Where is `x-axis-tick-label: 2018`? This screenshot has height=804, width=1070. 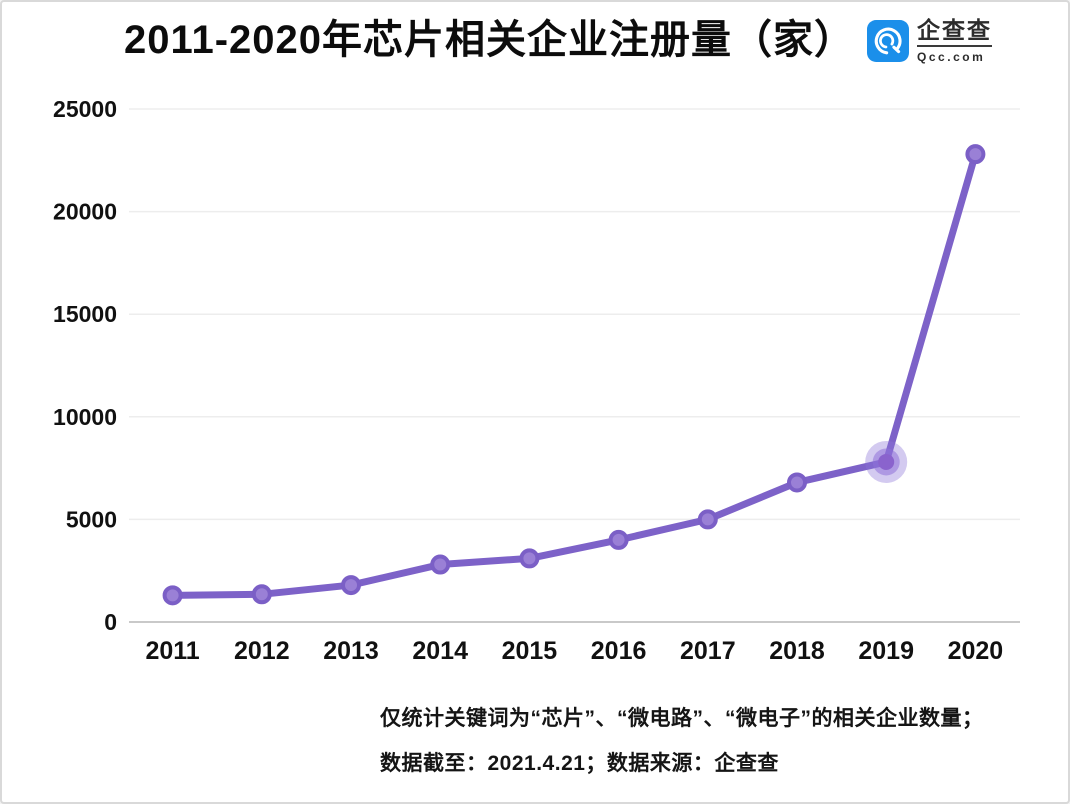
x-axis-tick-label: 2018 is located at coordinates (797, 651).